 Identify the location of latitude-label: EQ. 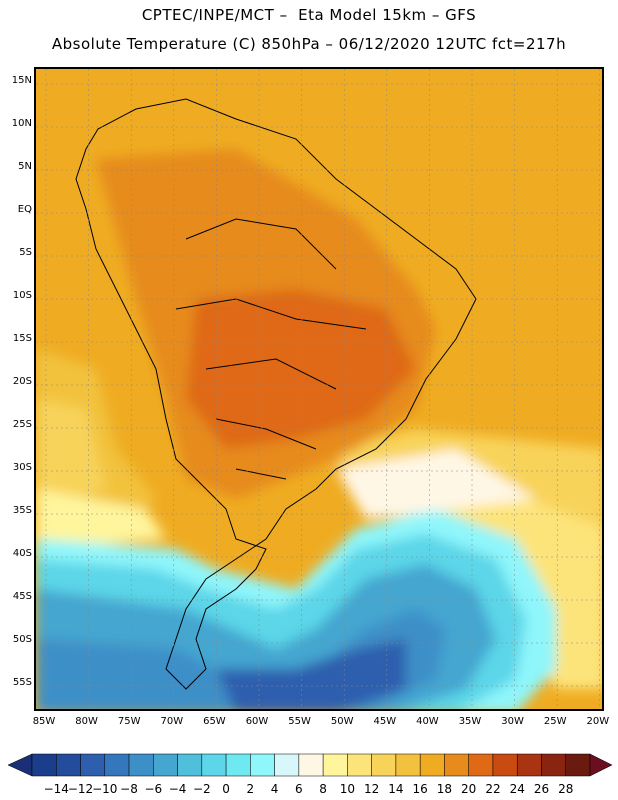
(24, 209).